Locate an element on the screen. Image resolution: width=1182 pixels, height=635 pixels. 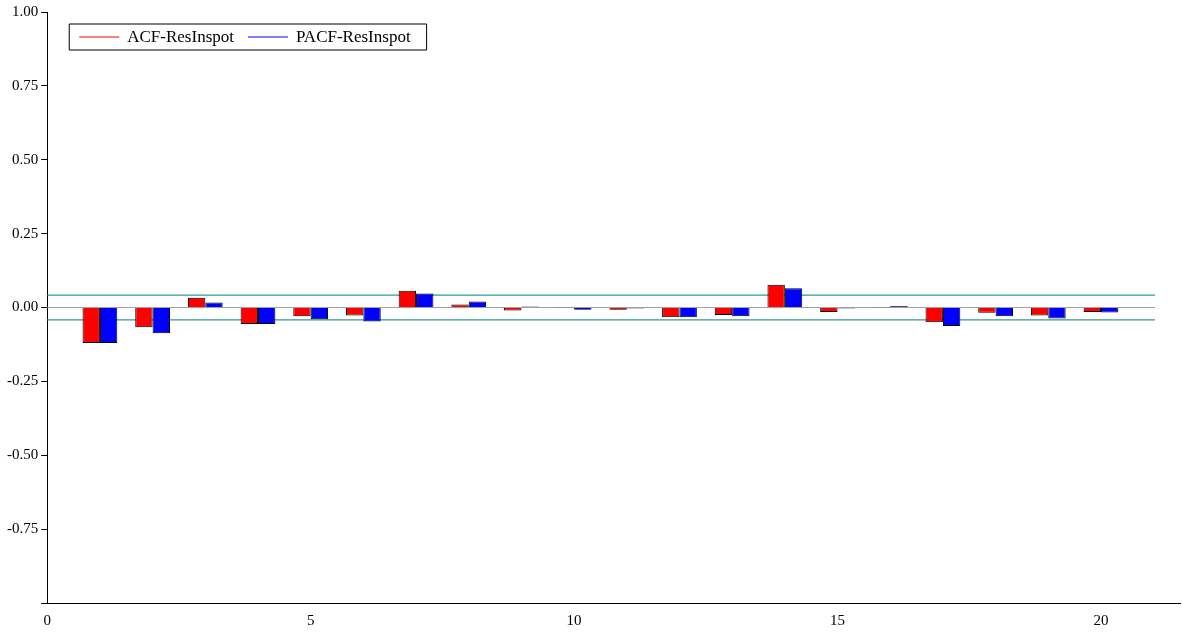
y-tick-label: 0.50 is located at coordinates (25, 158).